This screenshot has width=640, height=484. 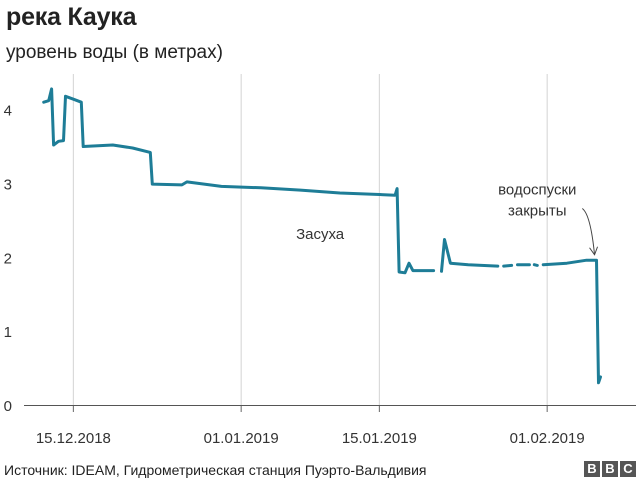 I want to click on annotation-label: водоспуски, so click(x=537, y=189).